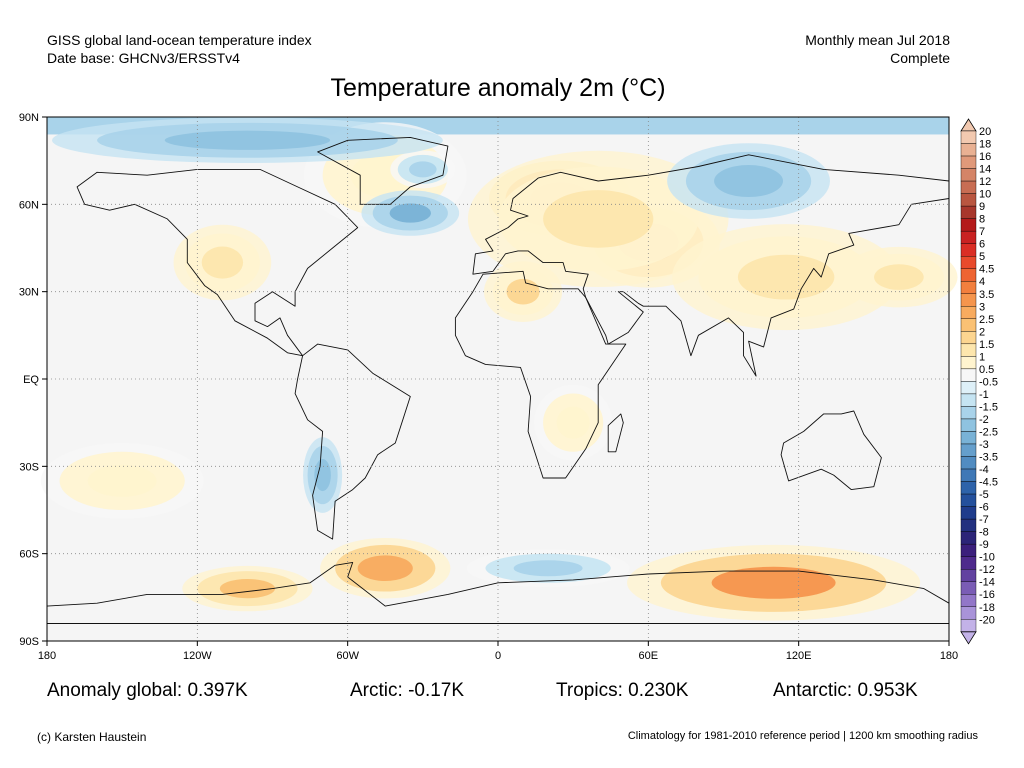 Image resolution: width=1024 pixels, height=768 pixels. What do you see at coordinates (984, 508) in the screenshot?
I see `colorbar-label: -6` at bounding box center [984, 508].